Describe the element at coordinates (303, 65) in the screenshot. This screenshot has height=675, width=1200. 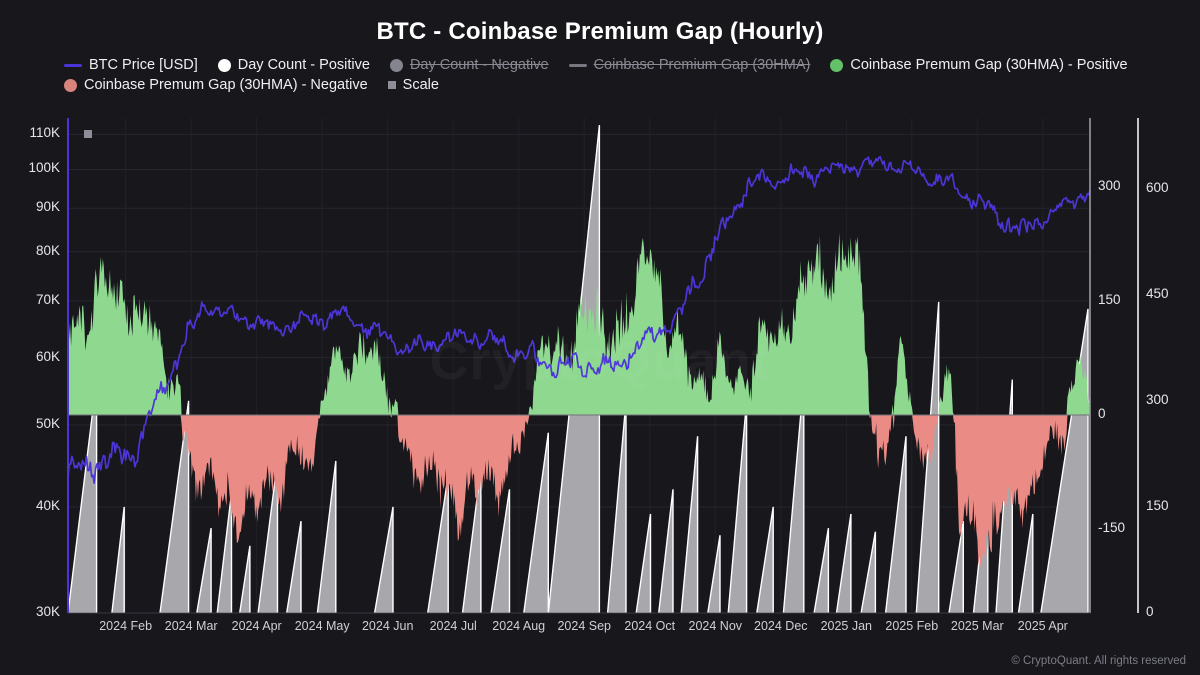
I see `legend-item-label: Day Count - Positive` at that location.